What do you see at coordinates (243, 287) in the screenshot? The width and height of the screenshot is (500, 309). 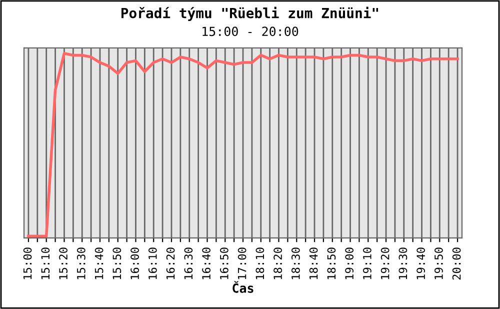 I see `x-axis-title: Čas` at bounding box center [243, 287].